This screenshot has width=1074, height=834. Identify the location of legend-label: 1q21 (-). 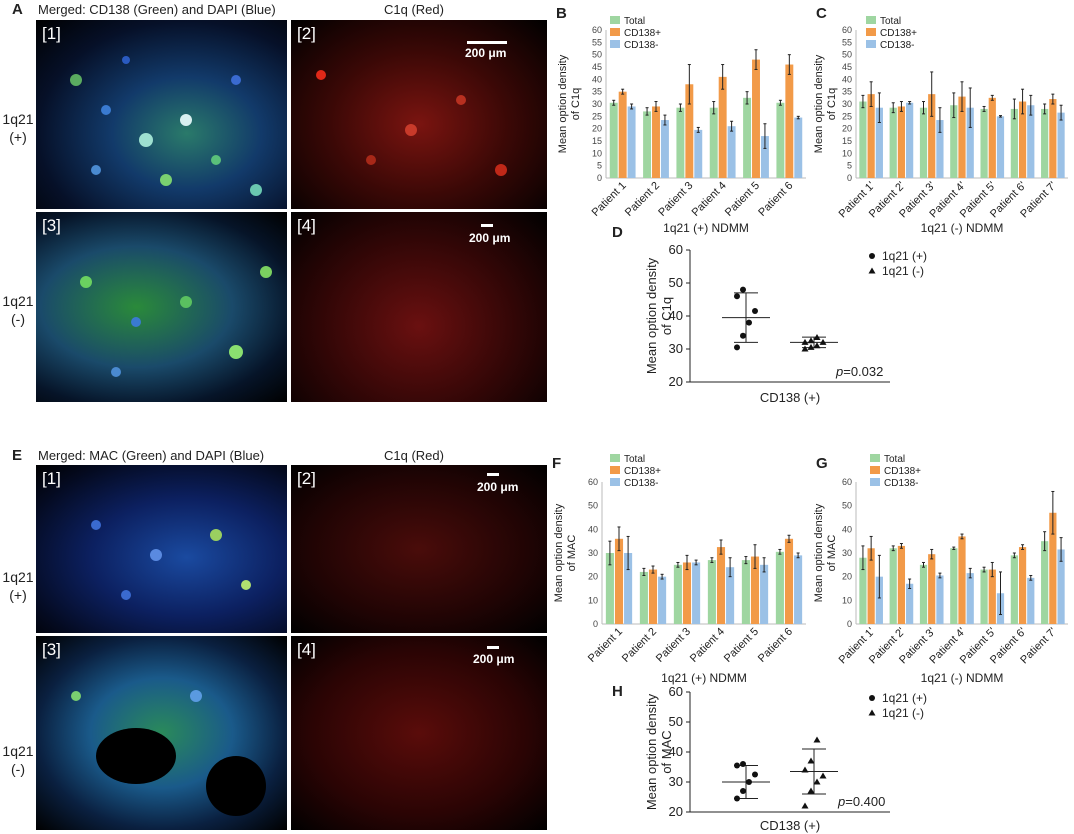
(903, 713).